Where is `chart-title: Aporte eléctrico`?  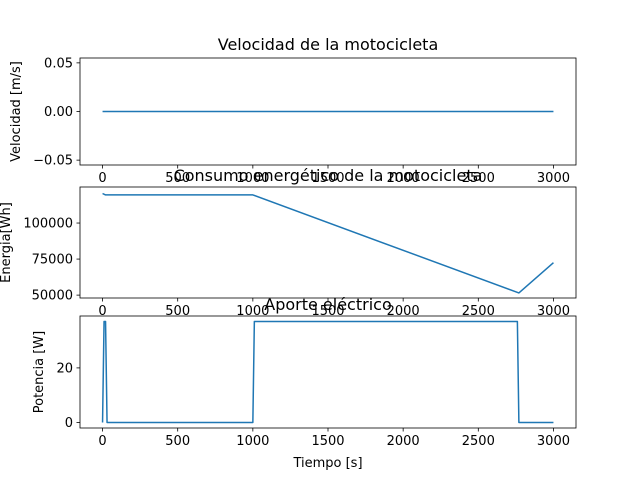 chart-title: Aporte eléctrico is located at coordinates (327, 304).